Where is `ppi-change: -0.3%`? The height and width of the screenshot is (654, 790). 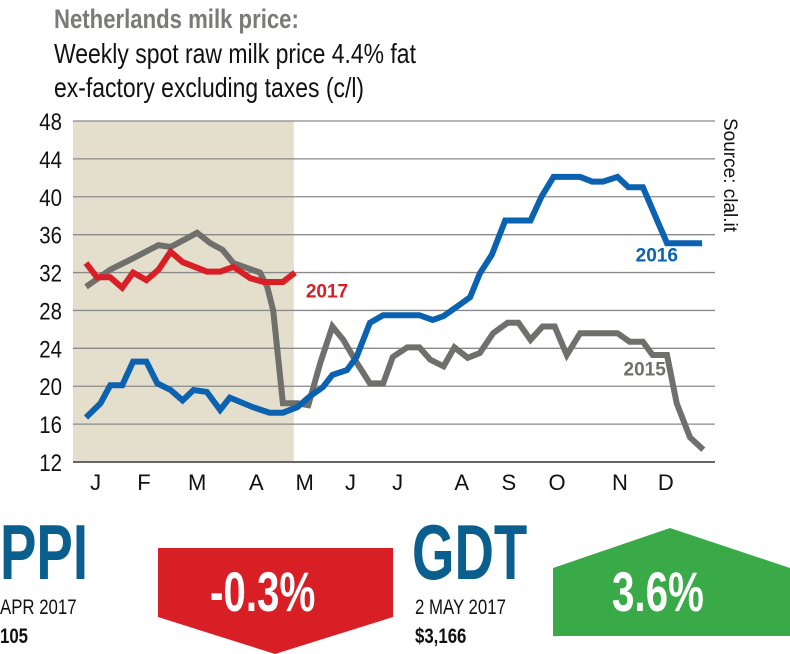 ppi-change: -0.3% is located at coordinates (263, 591).